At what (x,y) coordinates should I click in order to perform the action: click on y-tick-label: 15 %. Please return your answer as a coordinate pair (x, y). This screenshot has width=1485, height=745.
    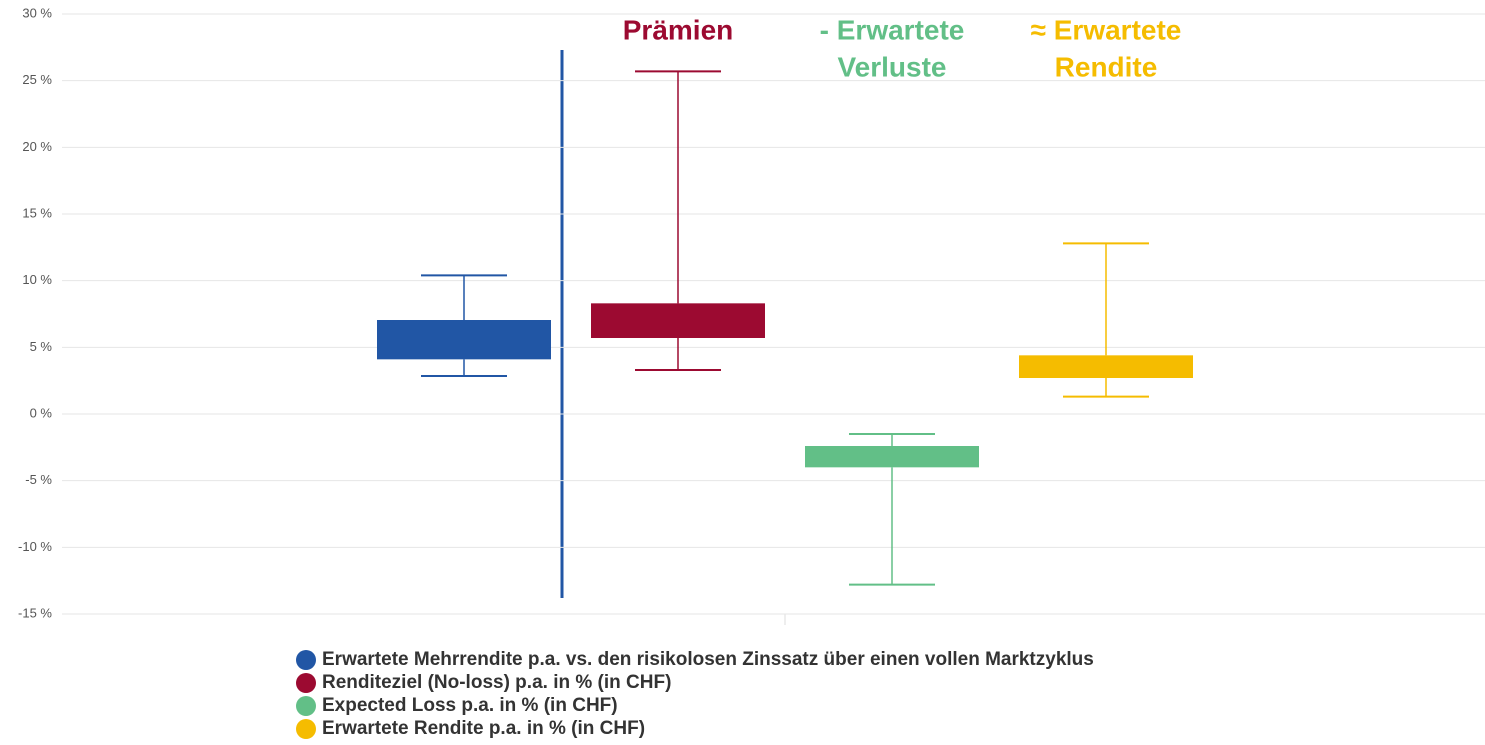
    Looking at the image, I should click on (37, 212).